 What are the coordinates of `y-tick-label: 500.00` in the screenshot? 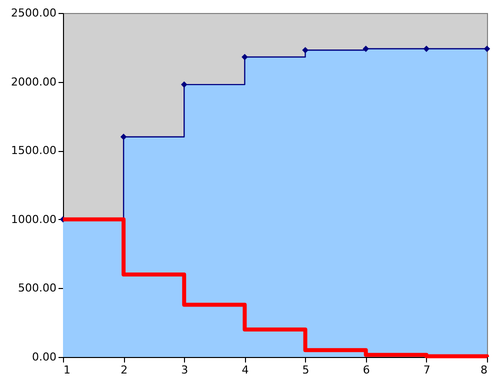 It's located at (37, 288).